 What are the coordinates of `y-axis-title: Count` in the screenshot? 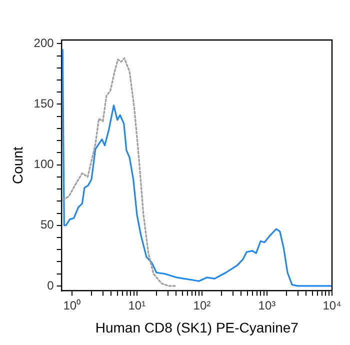 It's located at (17, 165).